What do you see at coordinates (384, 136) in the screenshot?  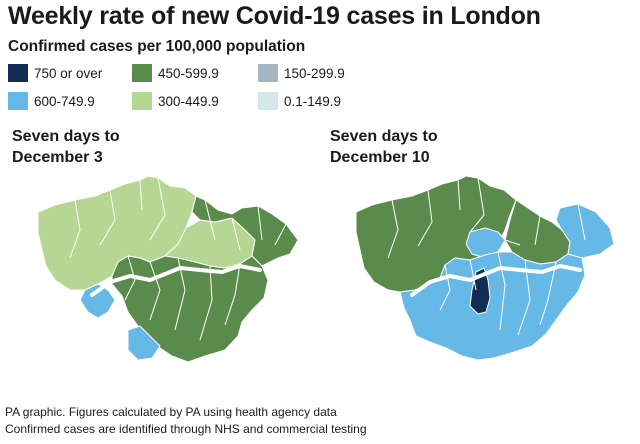 I see `map2-label-line1: Seven days to` at bounding box center [384, 136].